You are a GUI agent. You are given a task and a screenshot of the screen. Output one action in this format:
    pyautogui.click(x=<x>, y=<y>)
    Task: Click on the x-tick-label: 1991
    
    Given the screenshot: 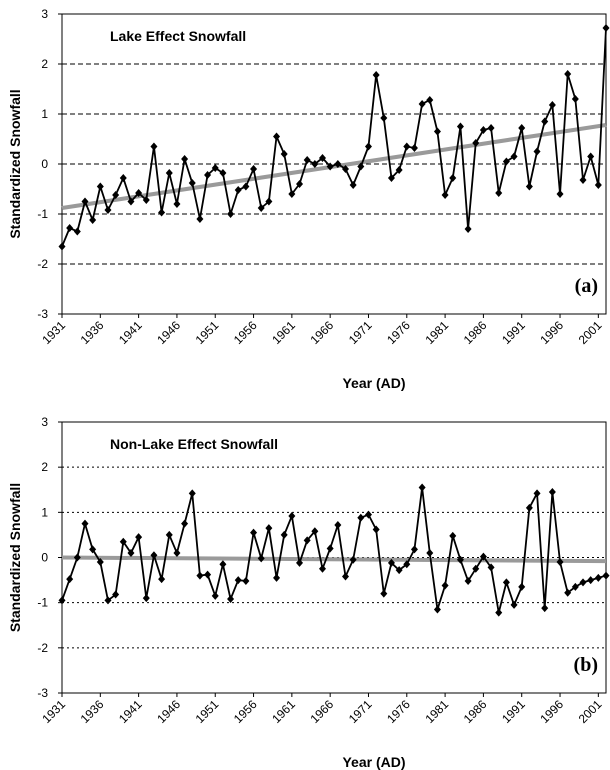 What is the action you would take?
    pyautogui.click(x=513, y=711)
    